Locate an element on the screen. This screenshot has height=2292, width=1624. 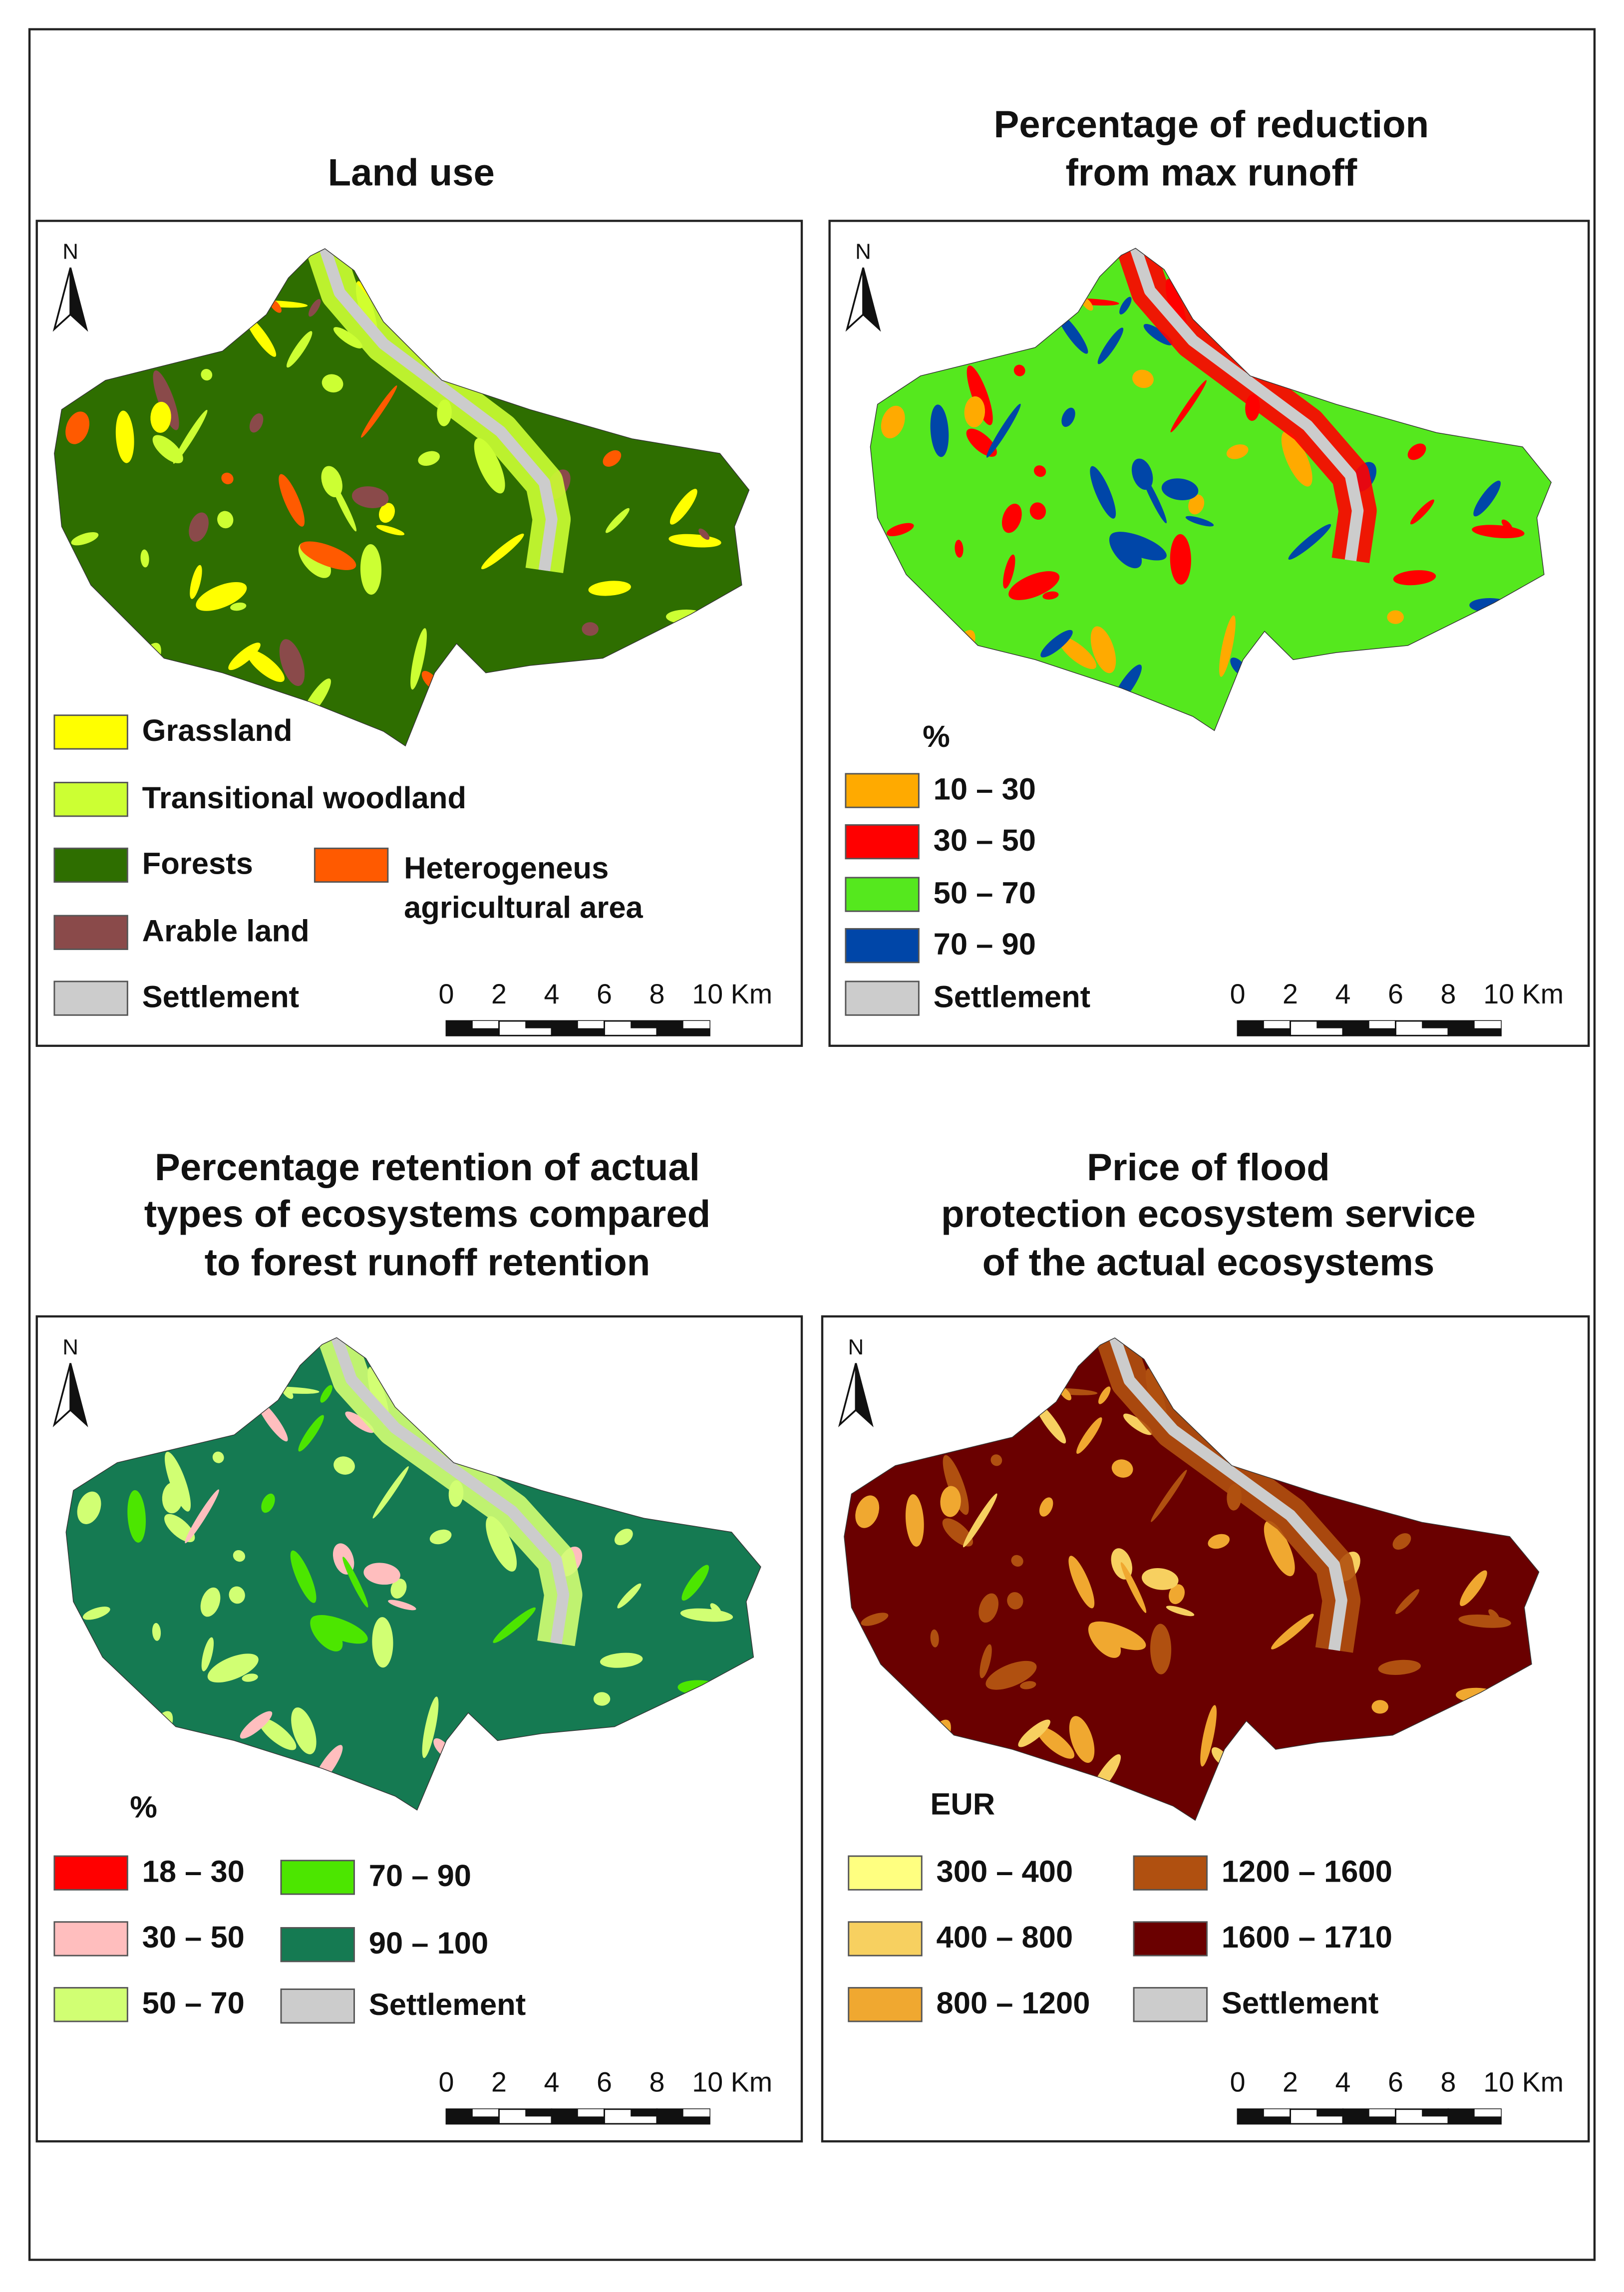
legend-label: Settlement is located at coordinates (447, 2004).